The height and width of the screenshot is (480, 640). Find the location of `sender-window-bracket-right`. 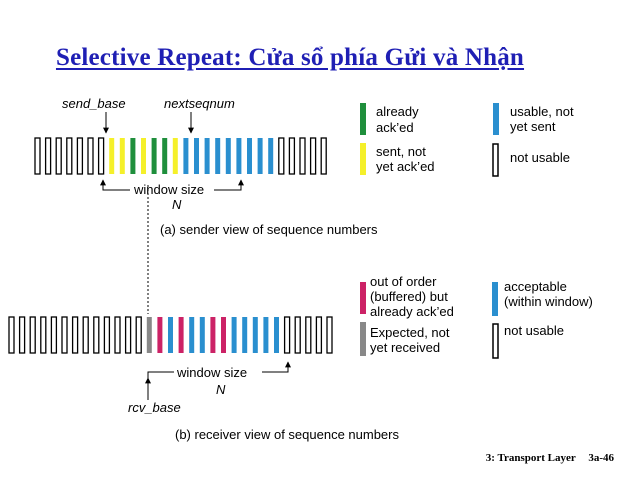

sender-window-bracket-right is located at coordinates (228, 187).